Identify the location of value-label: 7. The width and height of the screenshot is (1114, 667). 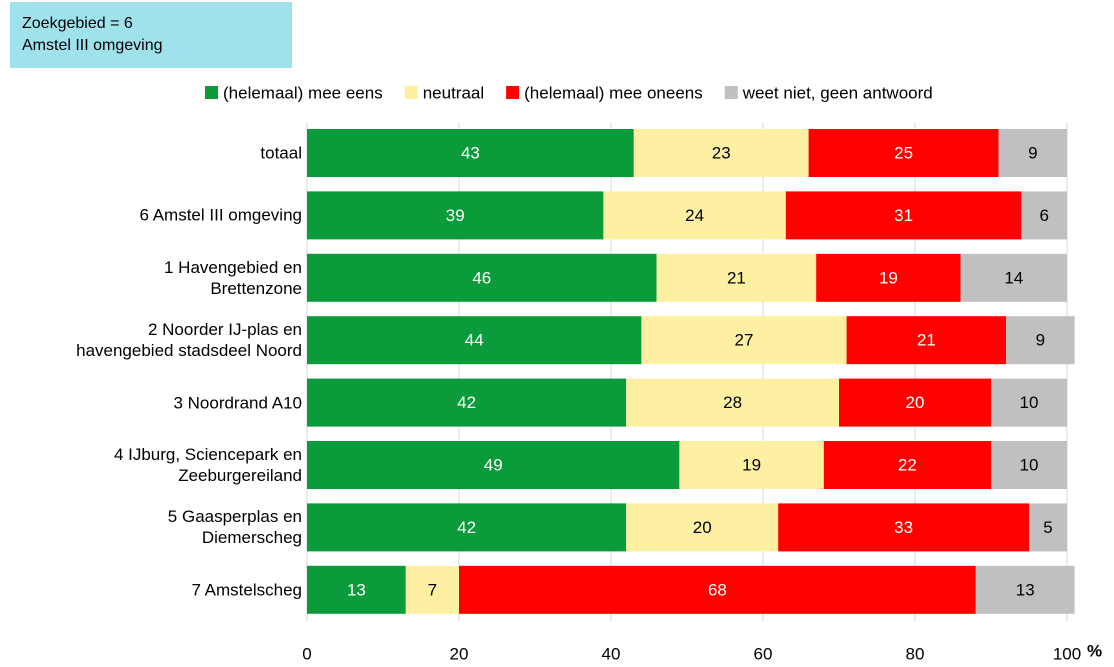
(432, 589).